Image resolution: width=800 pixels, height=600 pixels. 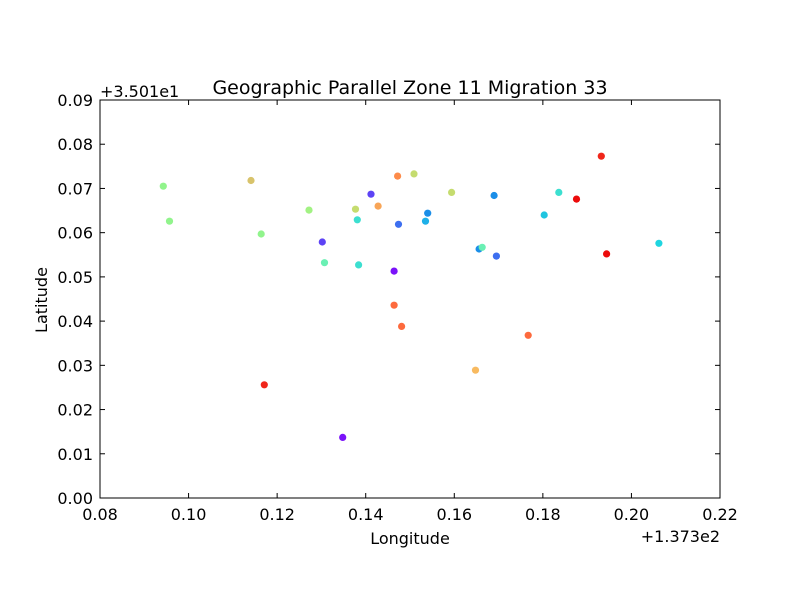 I want to click on y-tick-label: 0.04, so click(x=75, y=321).